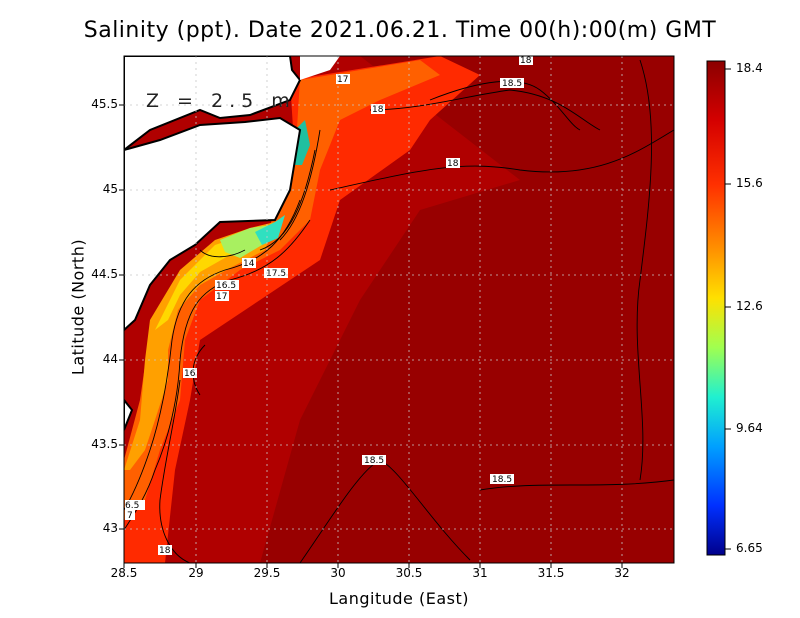  What do you see at coordinates (129, 414) in the screenshot?
I see `land-south` at bounding box center [129, 414].